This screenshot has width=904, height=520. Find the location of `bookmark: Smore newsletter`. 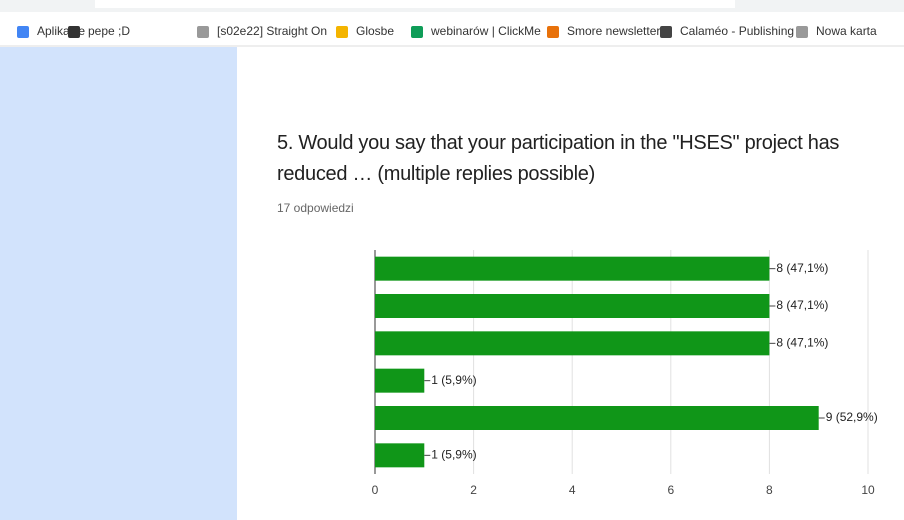

bookmark: Smore newsletter is located at coordinates (613, 31).